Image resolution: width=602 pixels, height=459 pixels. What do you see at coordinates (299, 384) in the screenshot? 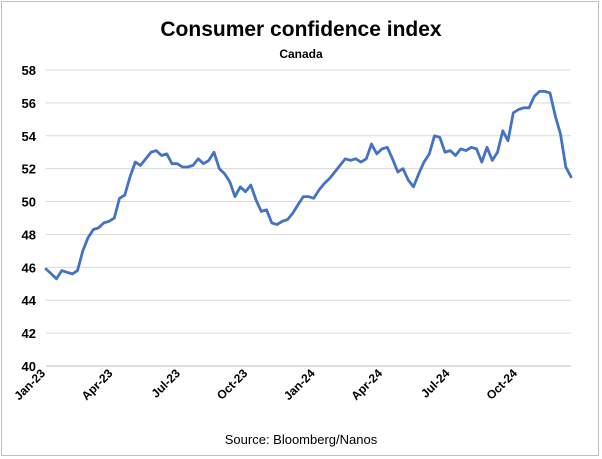
I see `x-tick-label: Jan-24` at bounding box center [299, 384].